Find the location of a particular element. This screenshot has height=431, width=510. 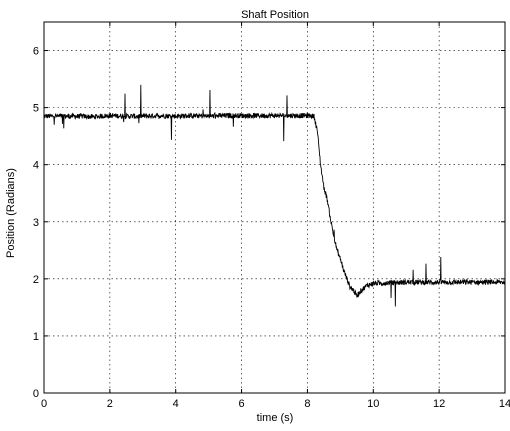

y-axis-label: Position (Radians) is located at coordinates (11, 213).